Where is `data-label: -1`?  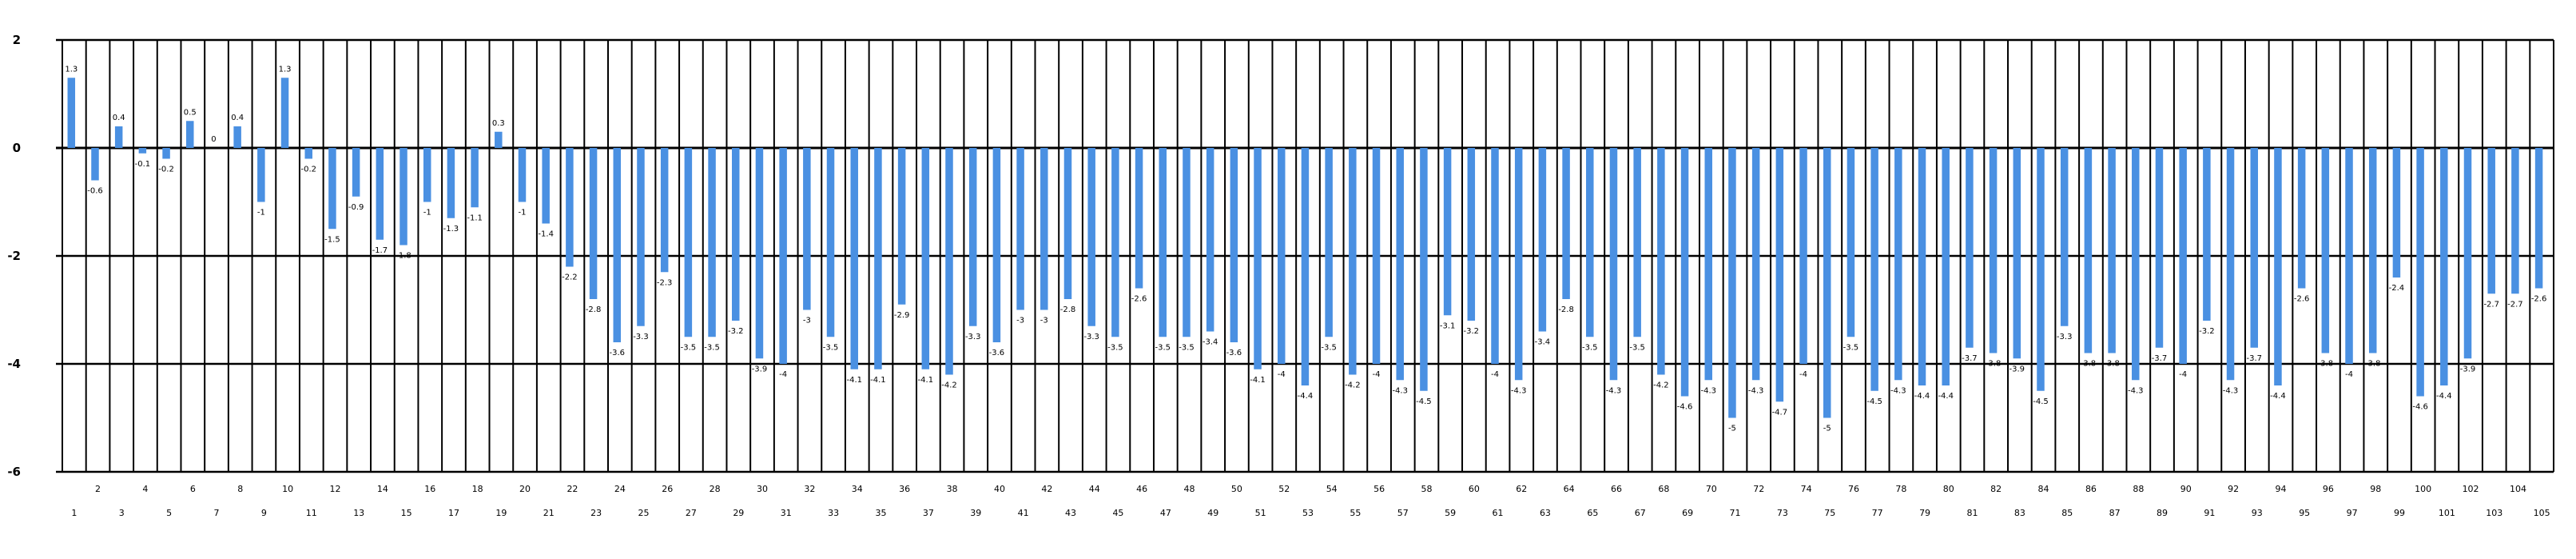
data-label: -1 is located at coordinates (523, 214).